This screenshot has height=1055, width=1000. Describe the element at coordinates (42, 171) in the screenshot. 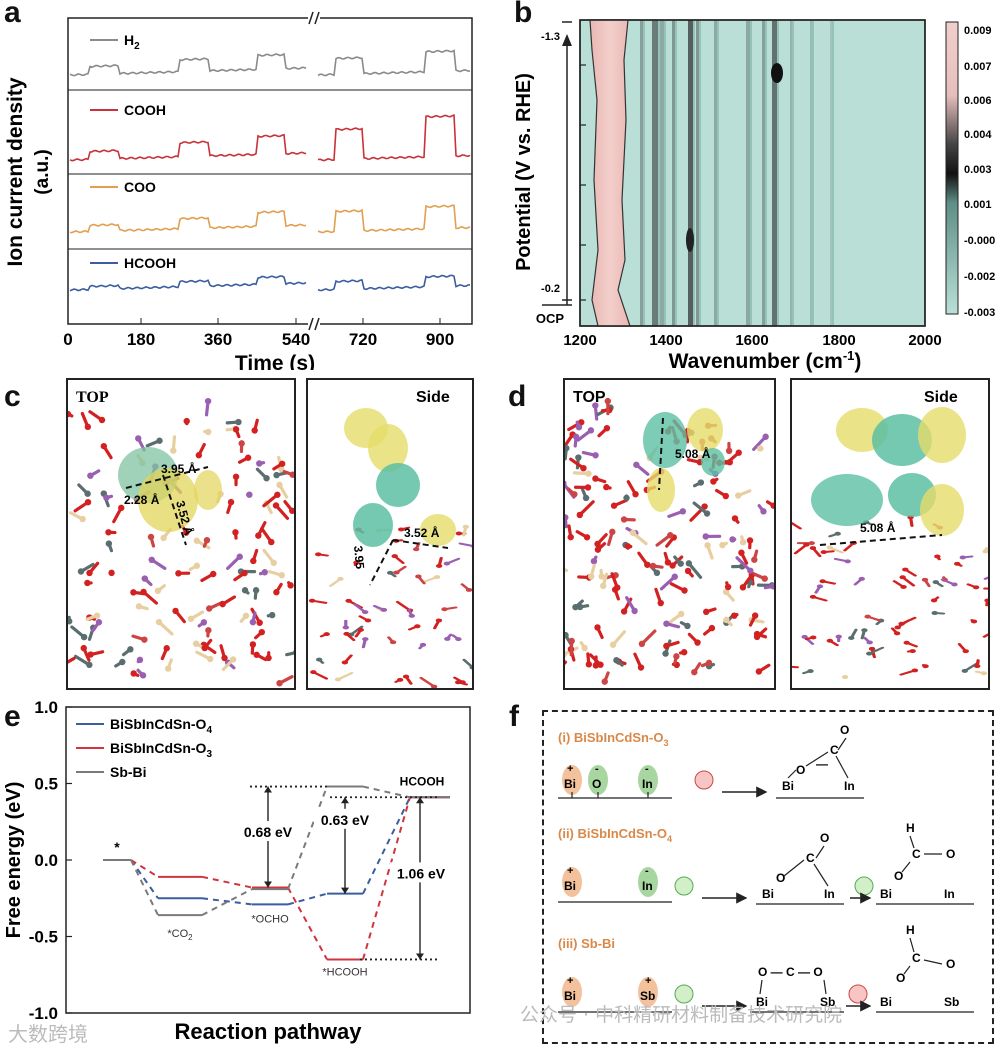

I see `a-ylabel-unit: (a.u.)` at that location.